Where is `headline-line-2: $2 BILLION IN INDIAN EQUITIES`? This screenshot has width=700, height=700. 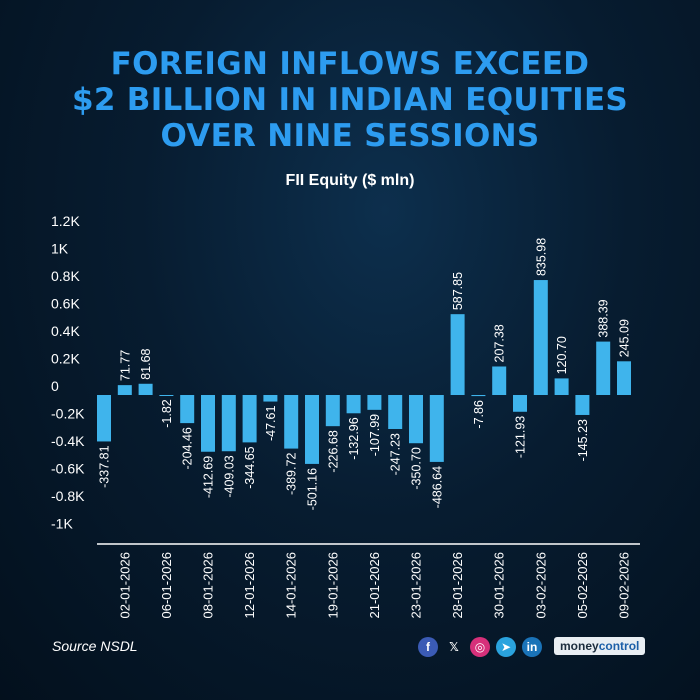 headline-line-2: $2 BILLION IN INDIAN EQUITIES is located at coordinates (350, 100).